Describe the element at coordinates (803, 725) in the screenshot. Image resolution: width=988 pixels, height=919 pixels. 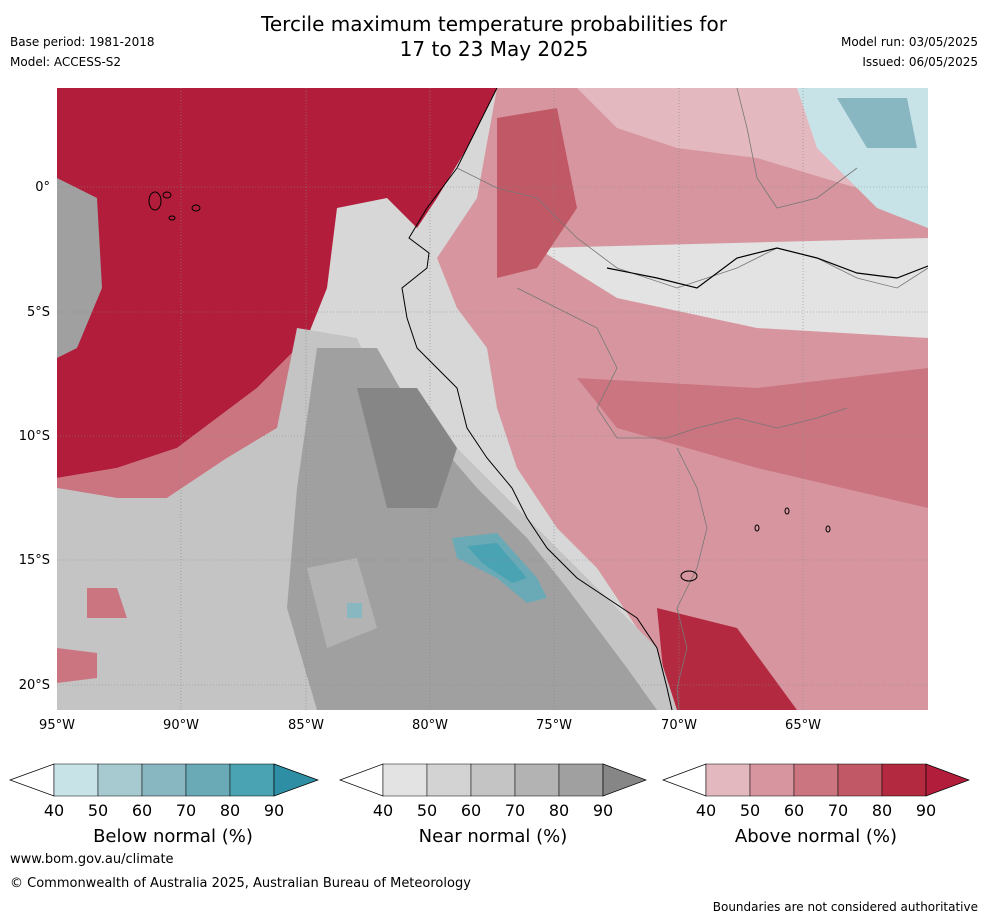
I see `lon-label-65w: 65°W` at that location.